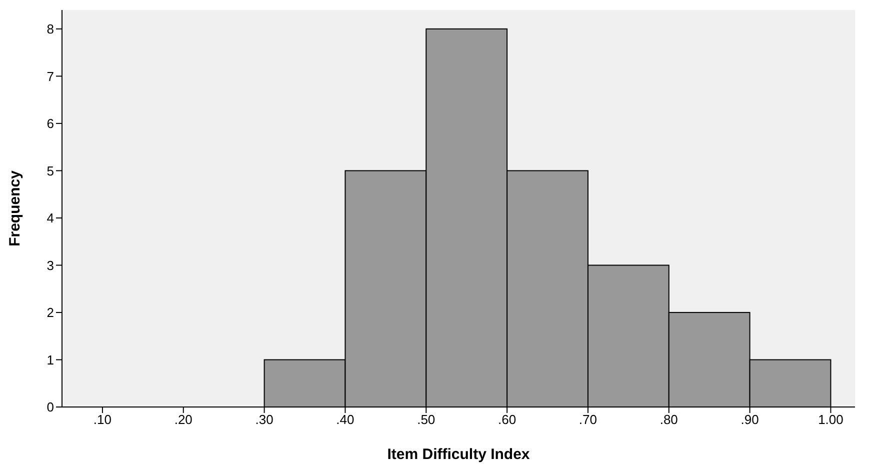 The height and width of the screenshot is (473, 869). What do you see at coordinates (50, 29) in the screenshot?
I see `y-tick-label: 8` at bounding box center [50, 29].